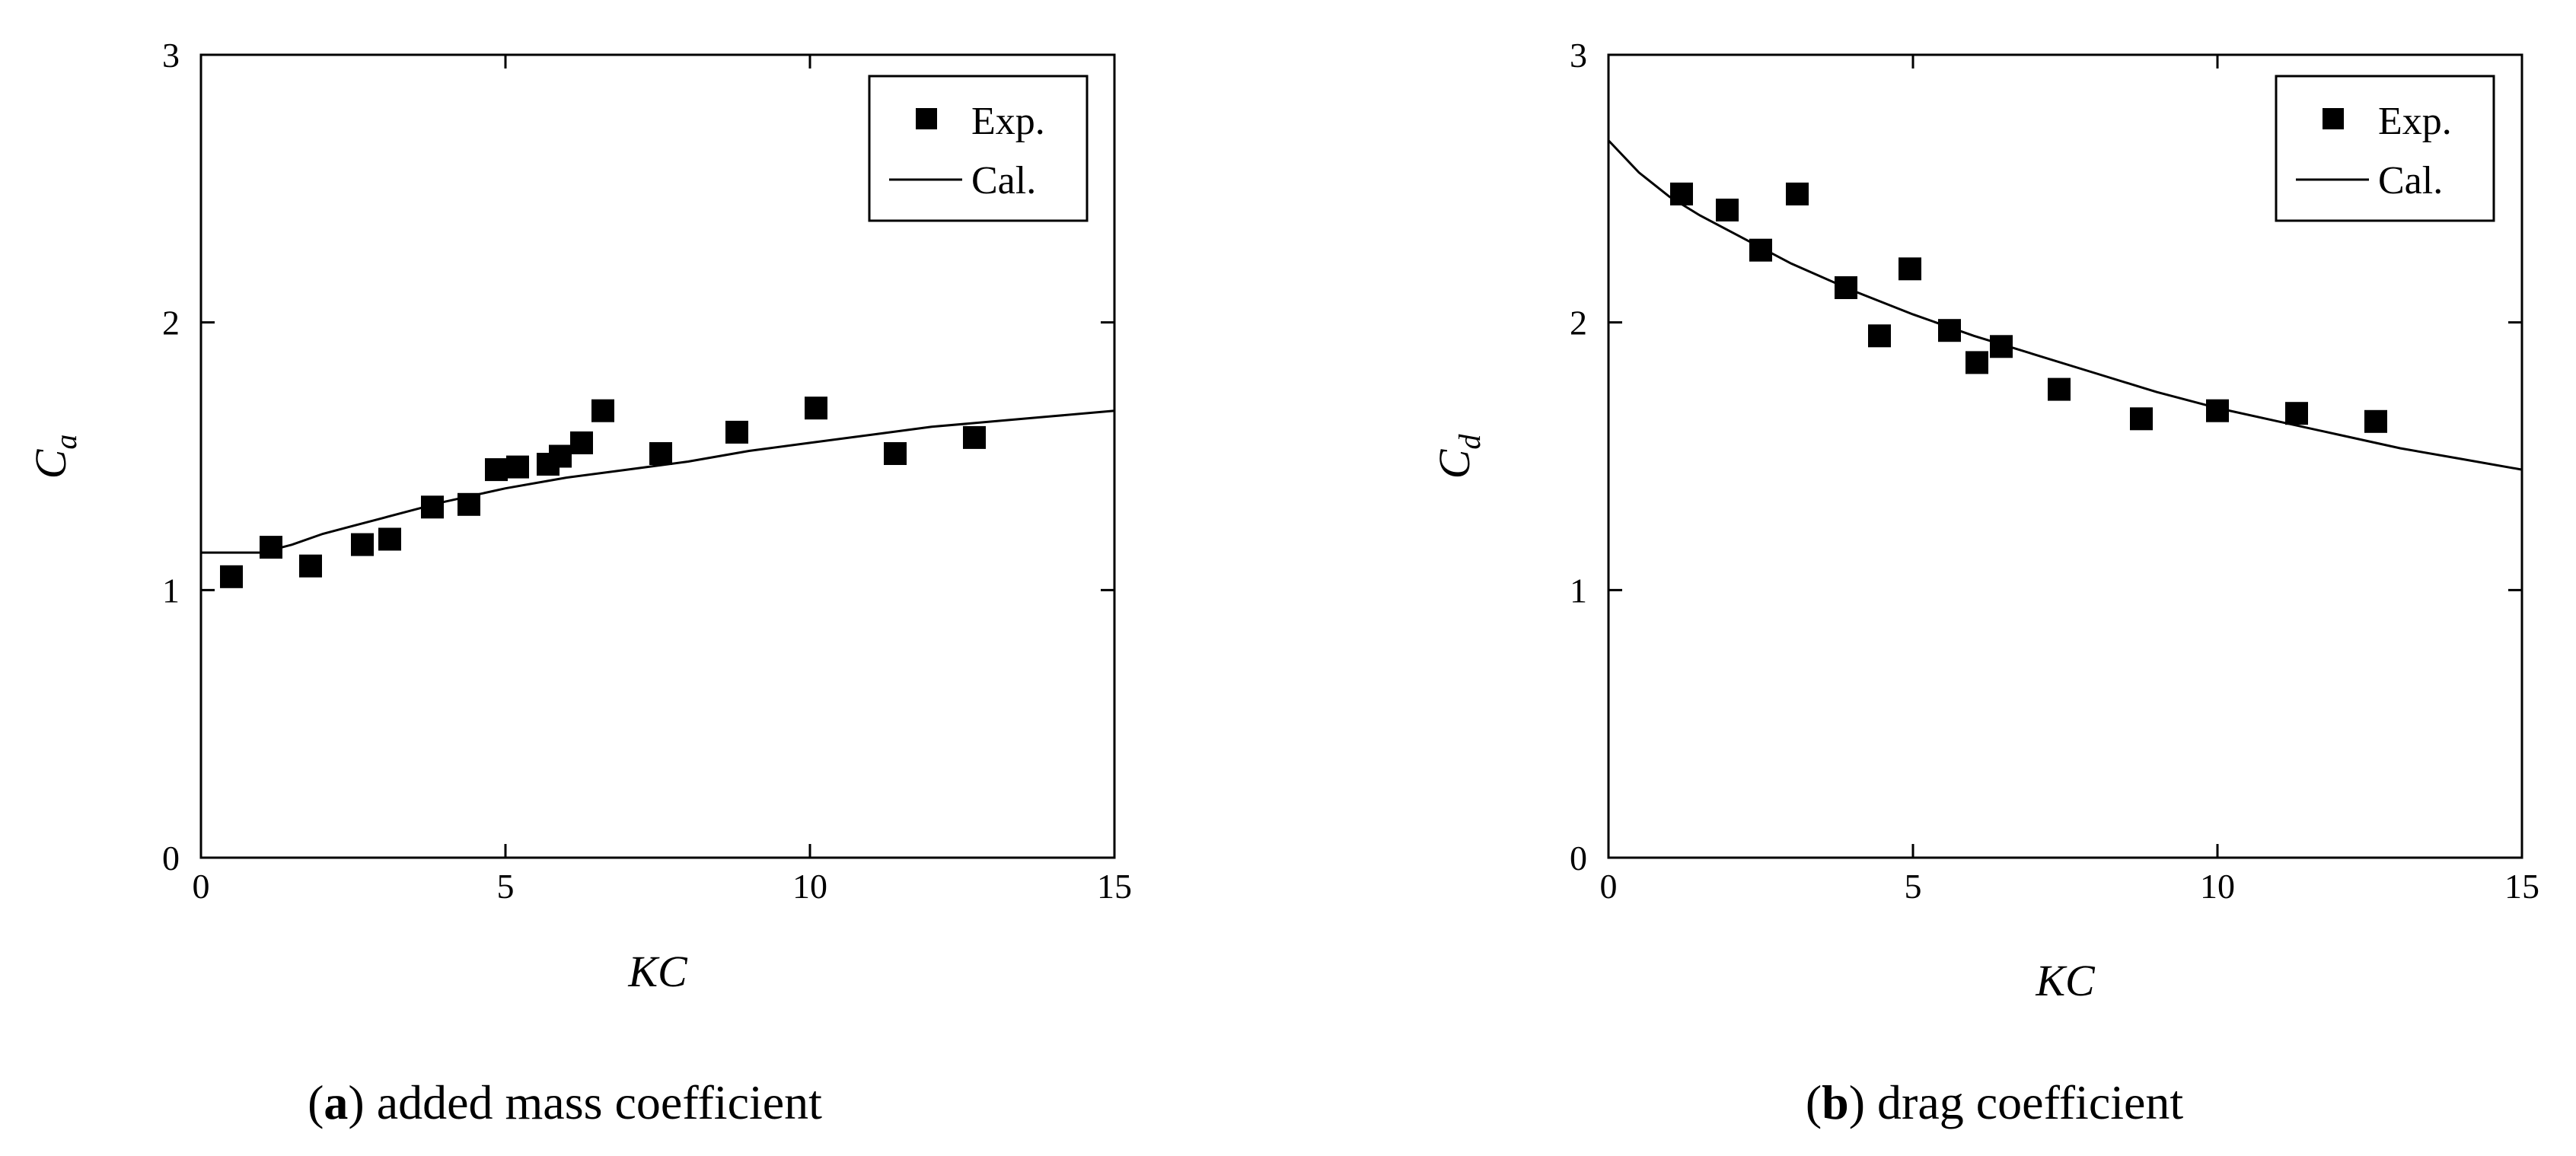 This screenshot has height=1156, width=2576. Describe the element at coordinates (1469, 442) in the screenshot. I see `panel-b-y-axis-title-sub: d` at that location.